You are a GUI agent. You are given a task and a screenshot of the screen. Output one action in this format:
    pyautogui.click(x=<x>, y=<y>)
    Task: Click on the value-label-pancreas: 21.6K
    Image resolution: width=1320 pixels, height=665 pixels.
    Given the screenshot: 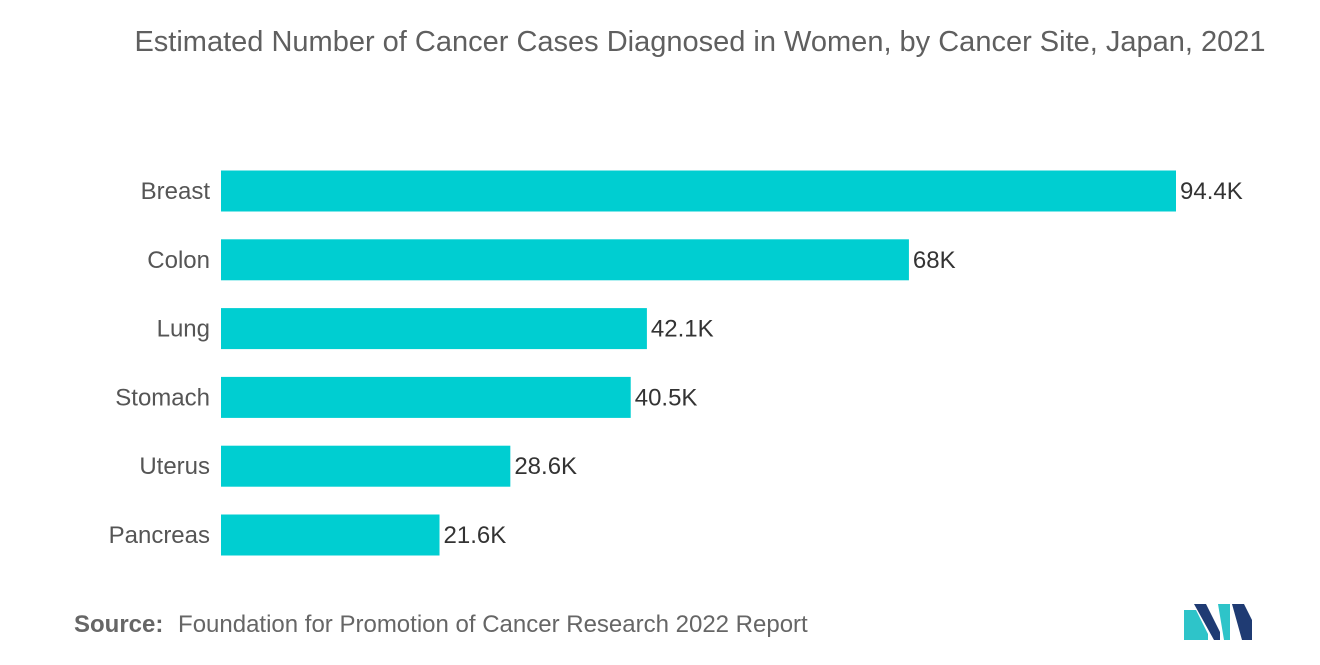 What is the action you would take?
    pyautogui.click(x=475, y=535)
    